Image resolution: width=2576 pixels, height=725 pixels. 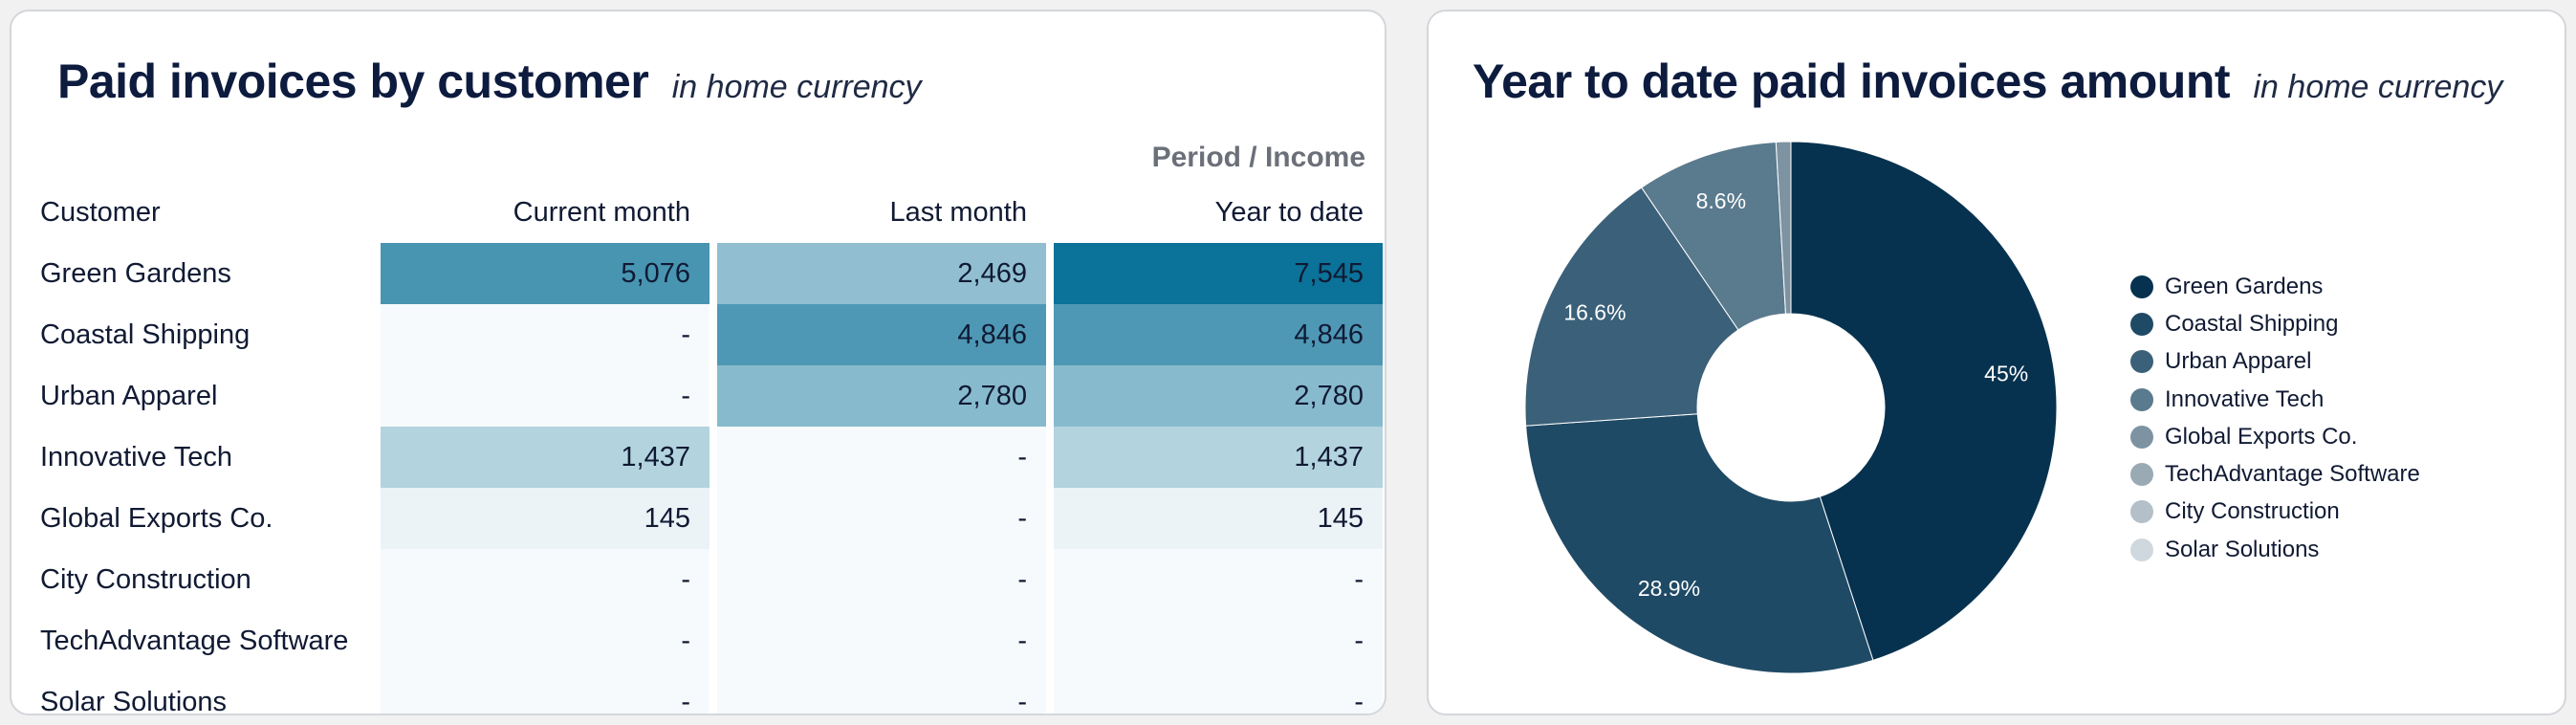 I want to click on legend-item: Urban Apparel, so click(x=2275, y=362).